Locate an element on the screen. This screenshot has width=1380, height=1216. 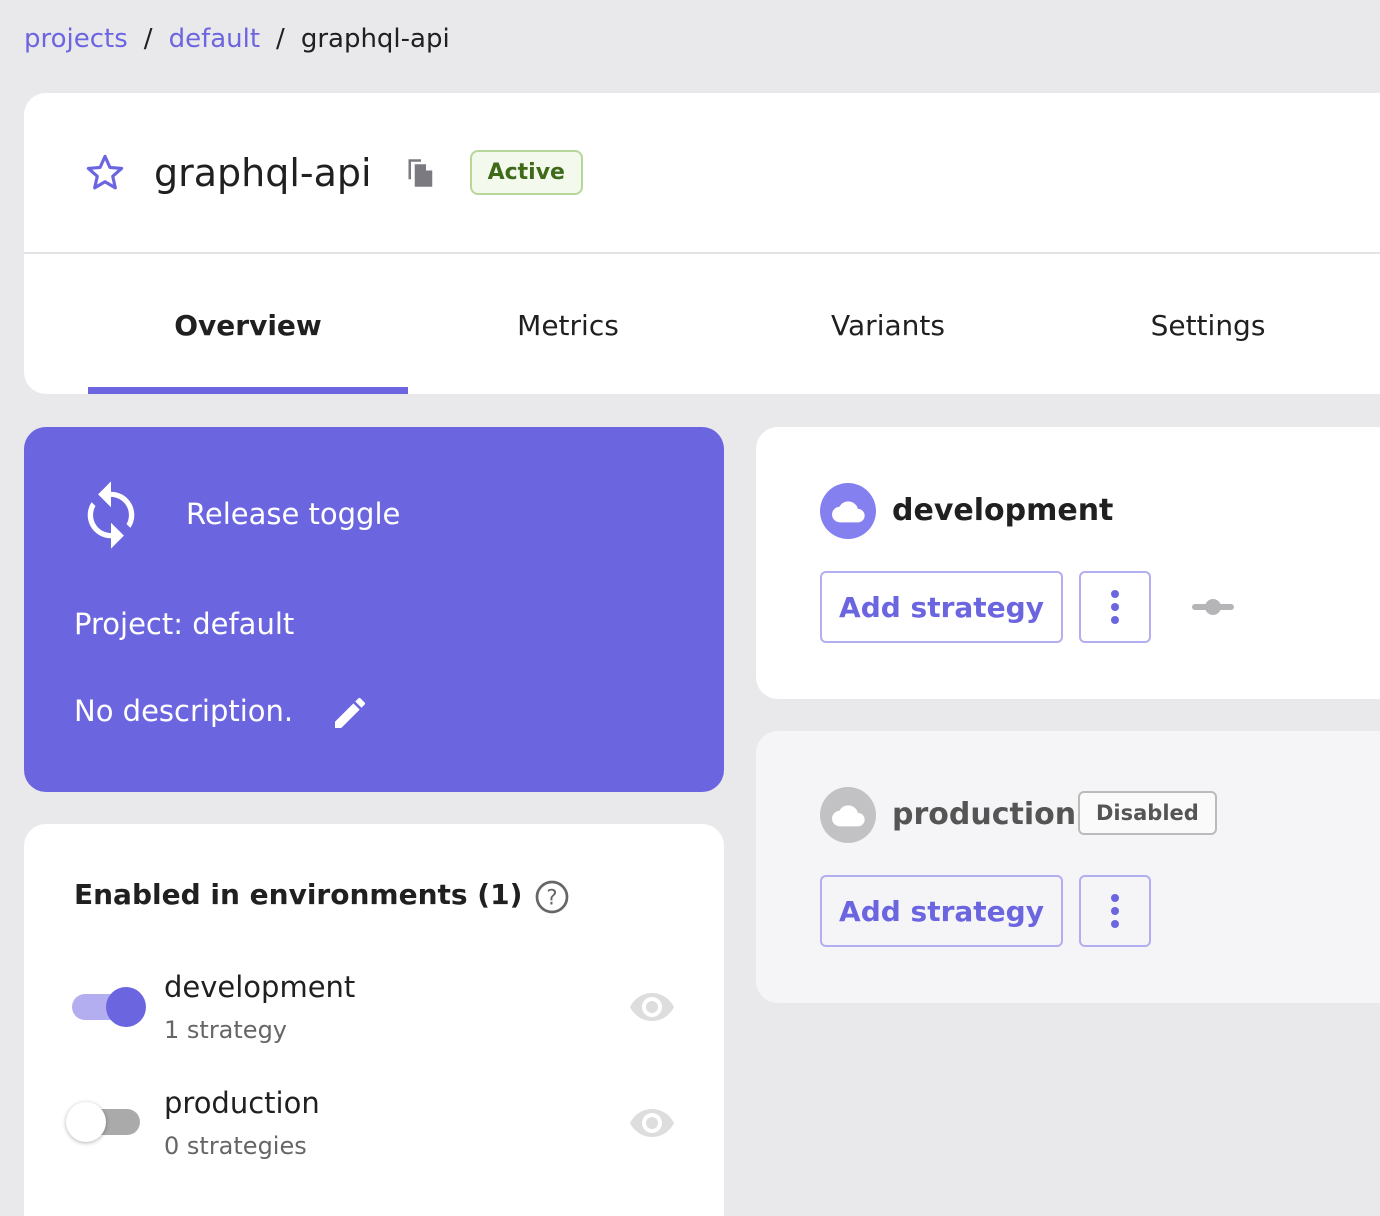
toggle-type: Release toggle is located at coordinates (293, 514).